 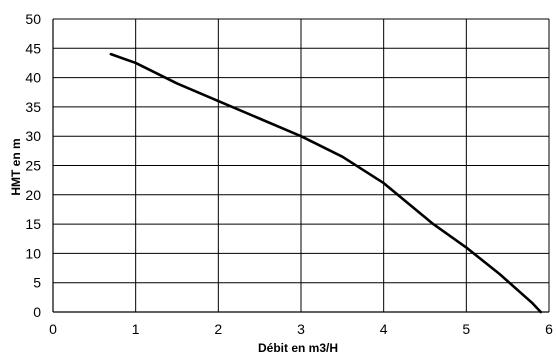 What do you see at coordinates (298, 347) in the screenshot?
I see `x-axis-label: Débit en m3/H` at bounding box center [298, 347].